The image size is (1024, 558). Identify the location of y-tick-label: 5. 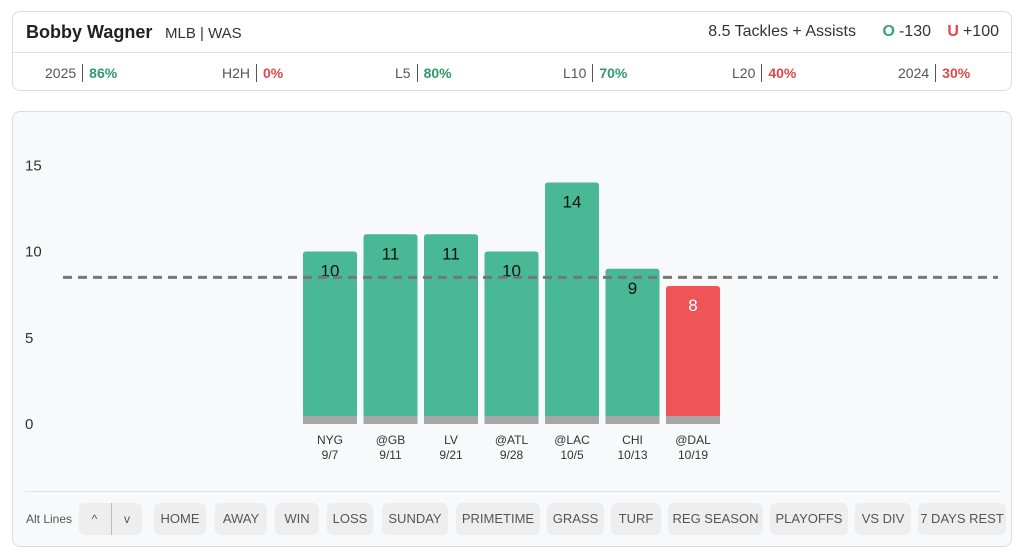
(29, 338).